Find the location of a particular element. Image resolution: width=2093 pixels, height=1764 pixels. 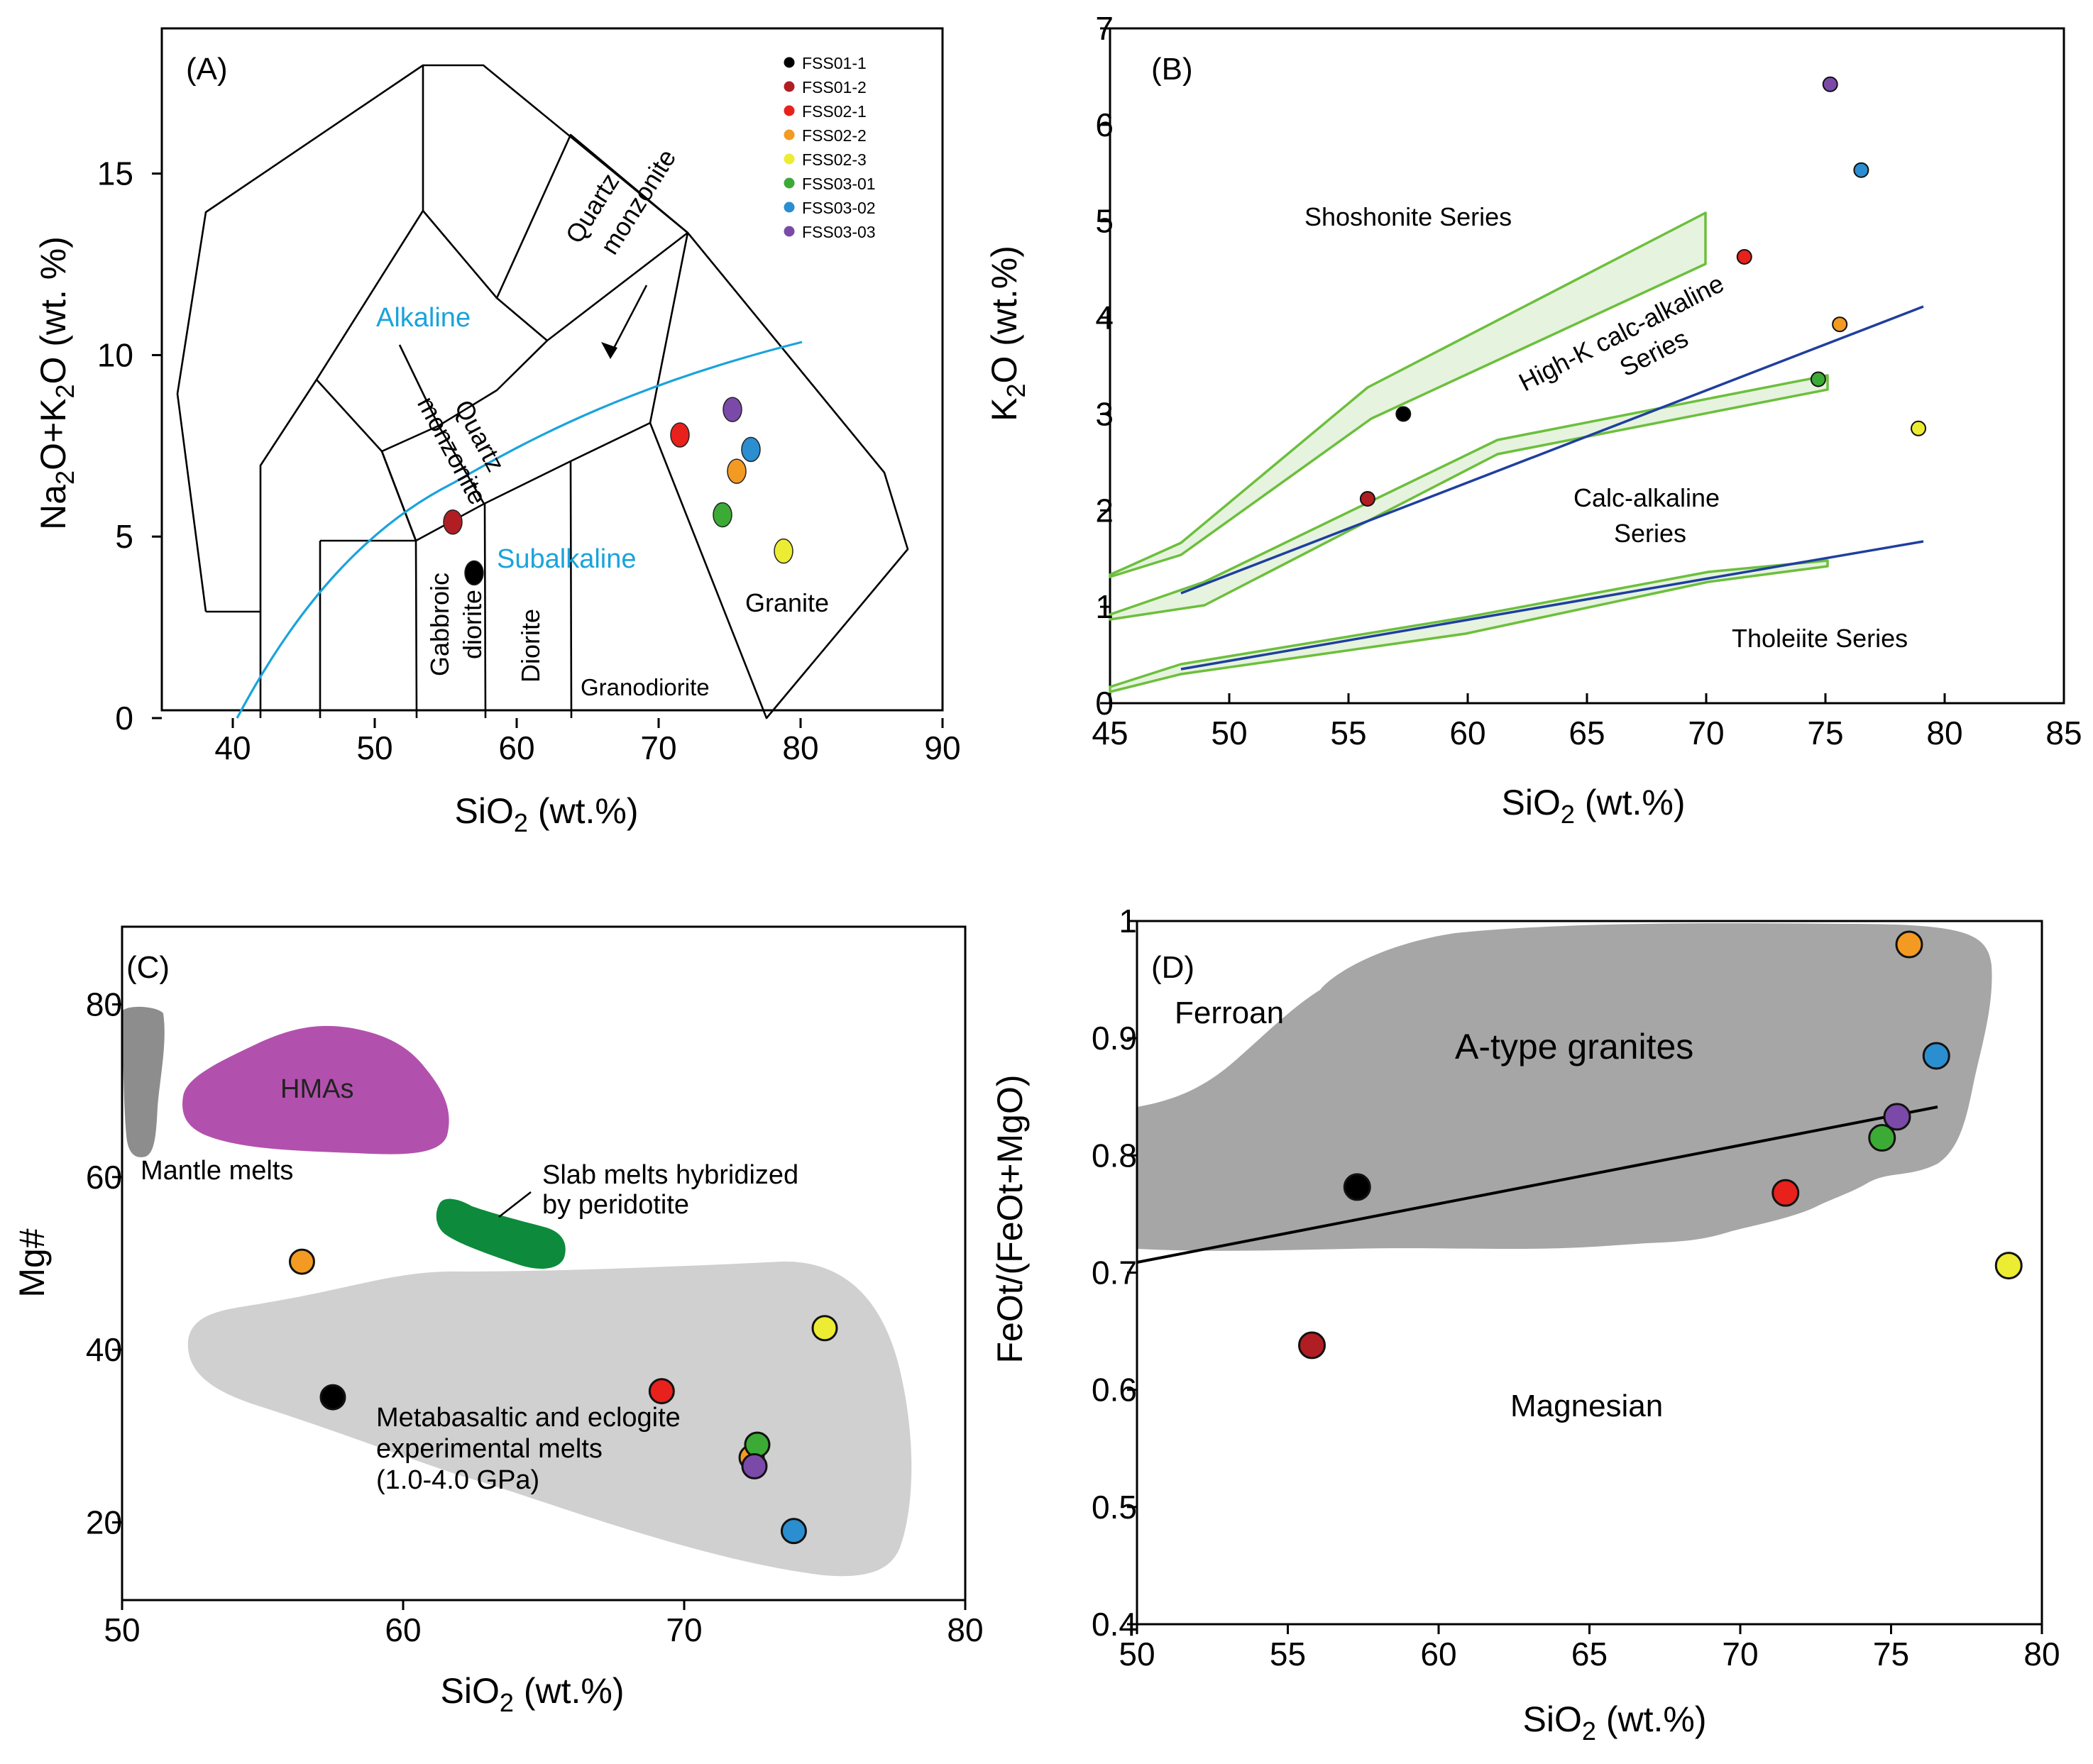

y-tick-label: 5 is located at coordinates (124, 536).